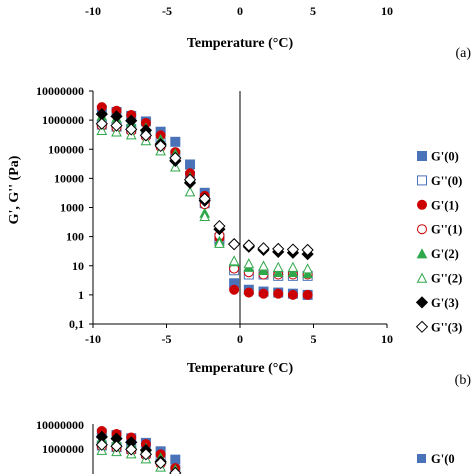  Describe the element at coordinates (81, 295) in the screenshot. I see `y-tick-label: 1` at that location.